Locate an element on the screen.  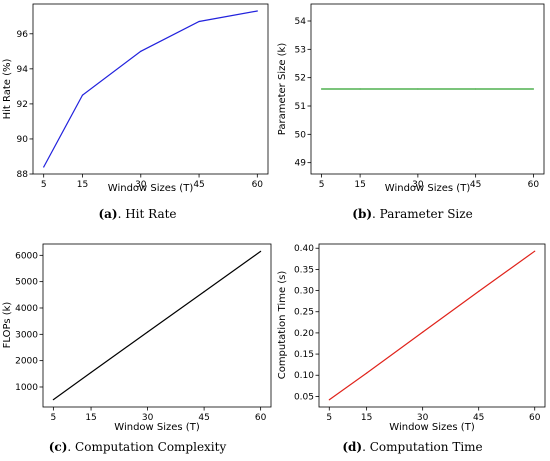
caption-text: . Computation Complexity is located at coordinates (147, 447).